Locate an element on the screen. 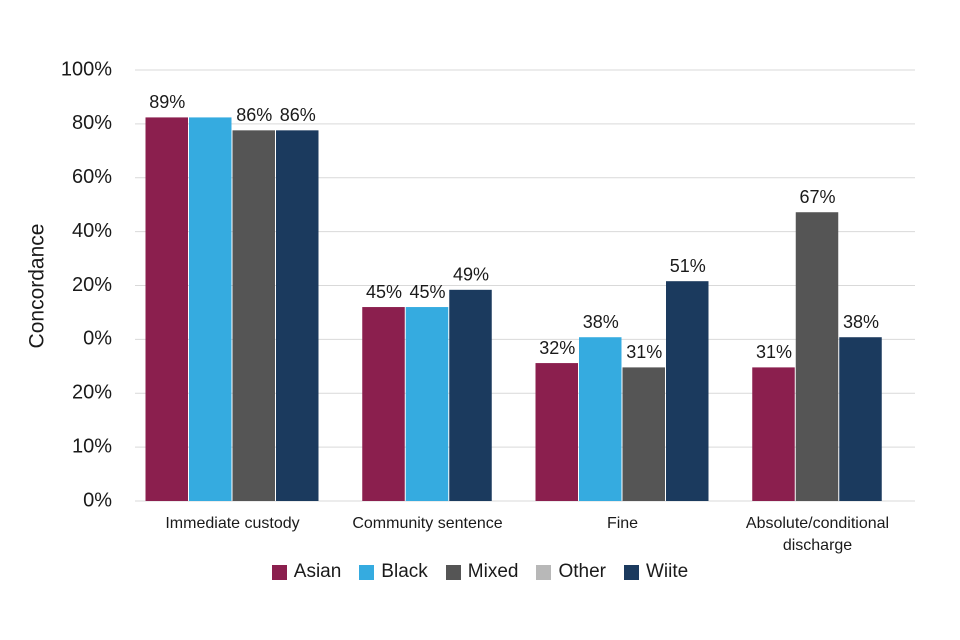  legend-item: Other is located at coordinates (571, 572).